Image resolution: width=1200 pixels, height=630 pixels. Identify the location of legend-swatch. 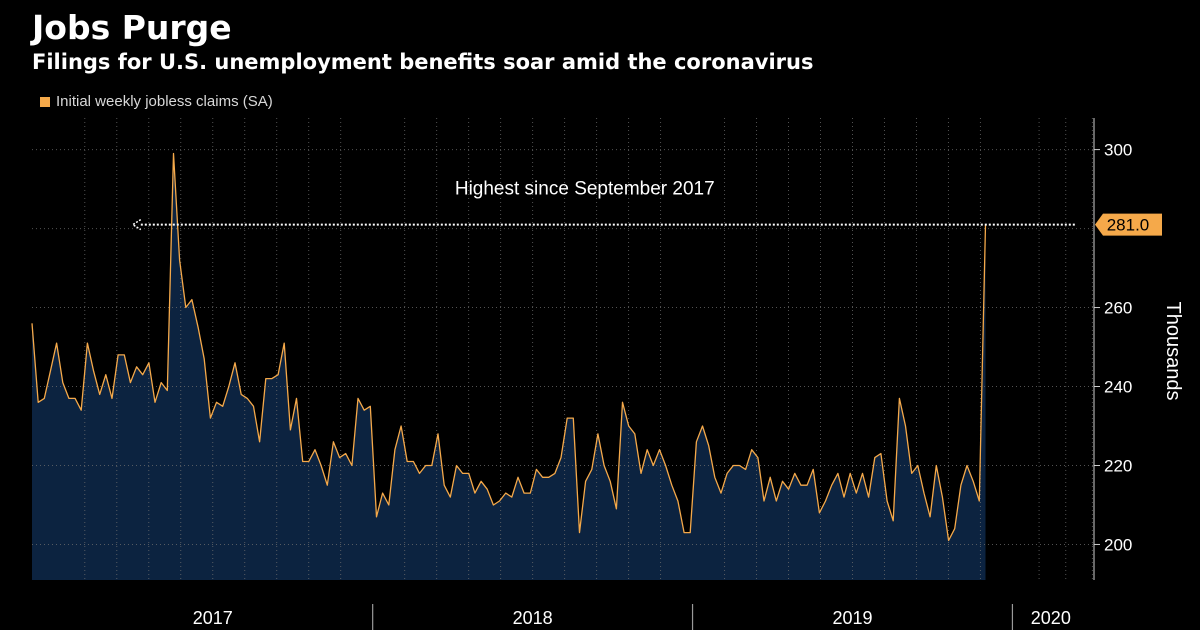
(45, 101).